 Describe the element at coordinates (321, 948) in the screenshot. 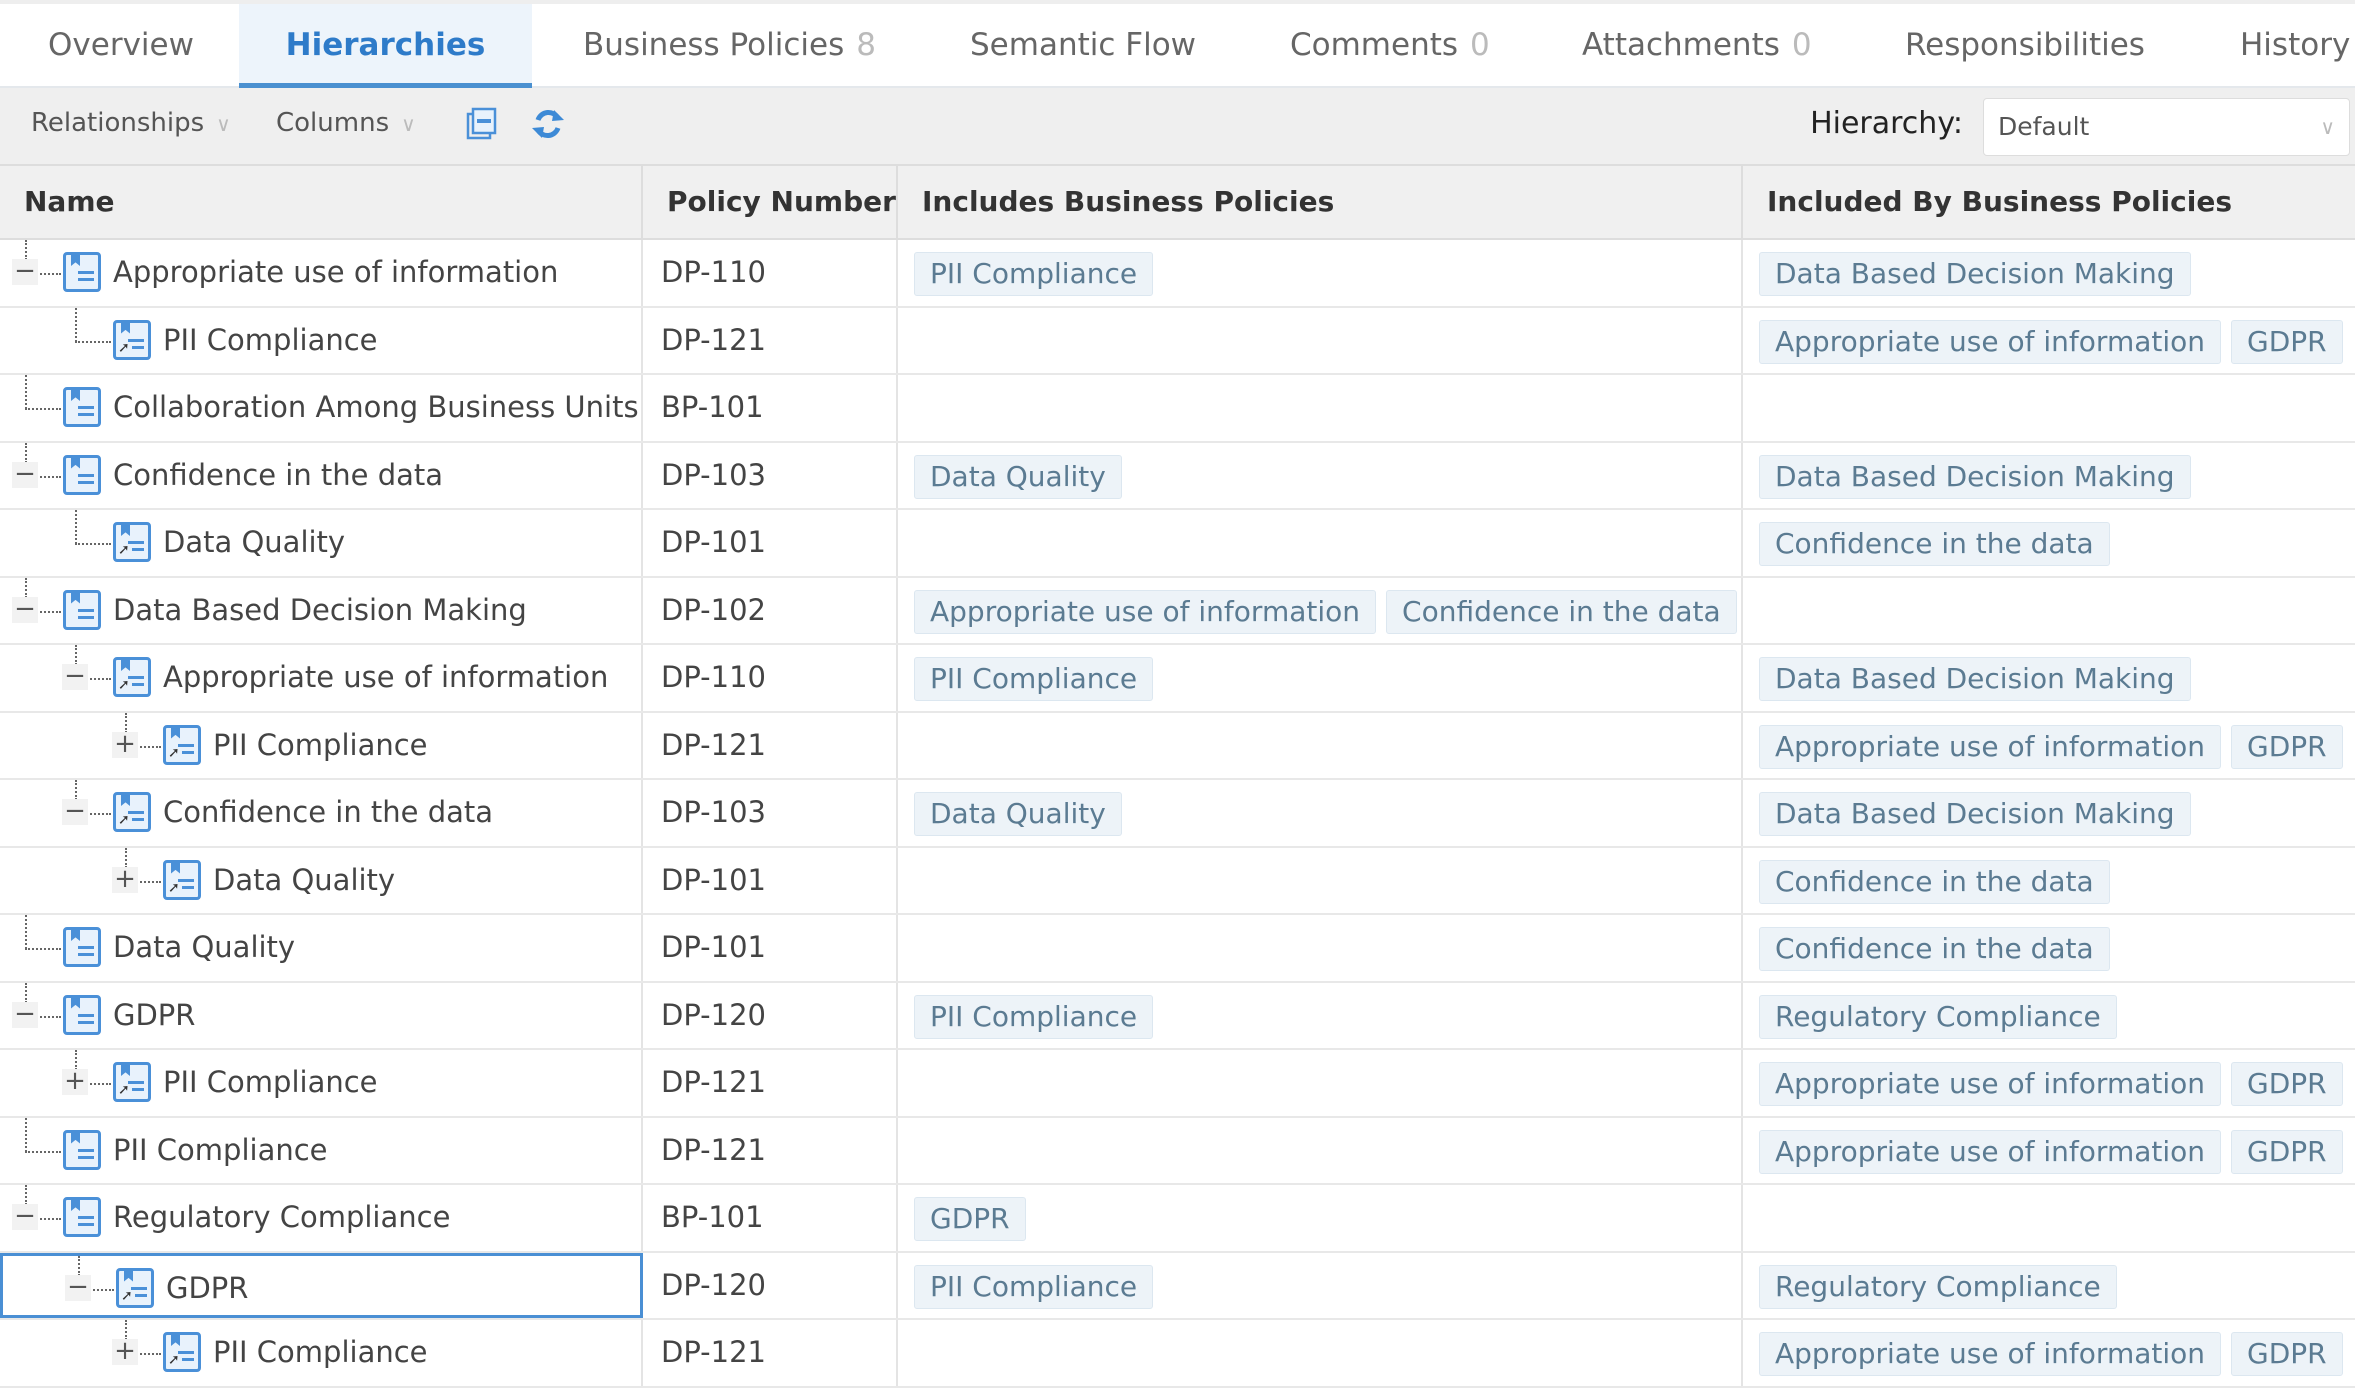

I see `name-cell: Data Quality` at that location.